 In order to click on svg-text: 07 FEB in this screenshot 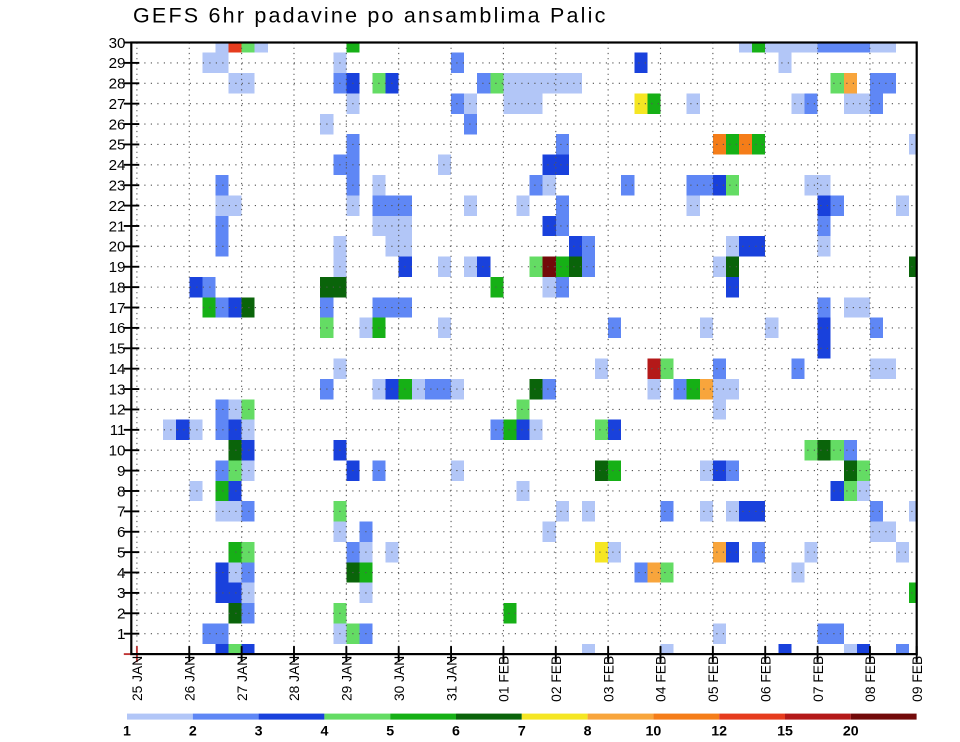, I will do `click(818, 679)`.